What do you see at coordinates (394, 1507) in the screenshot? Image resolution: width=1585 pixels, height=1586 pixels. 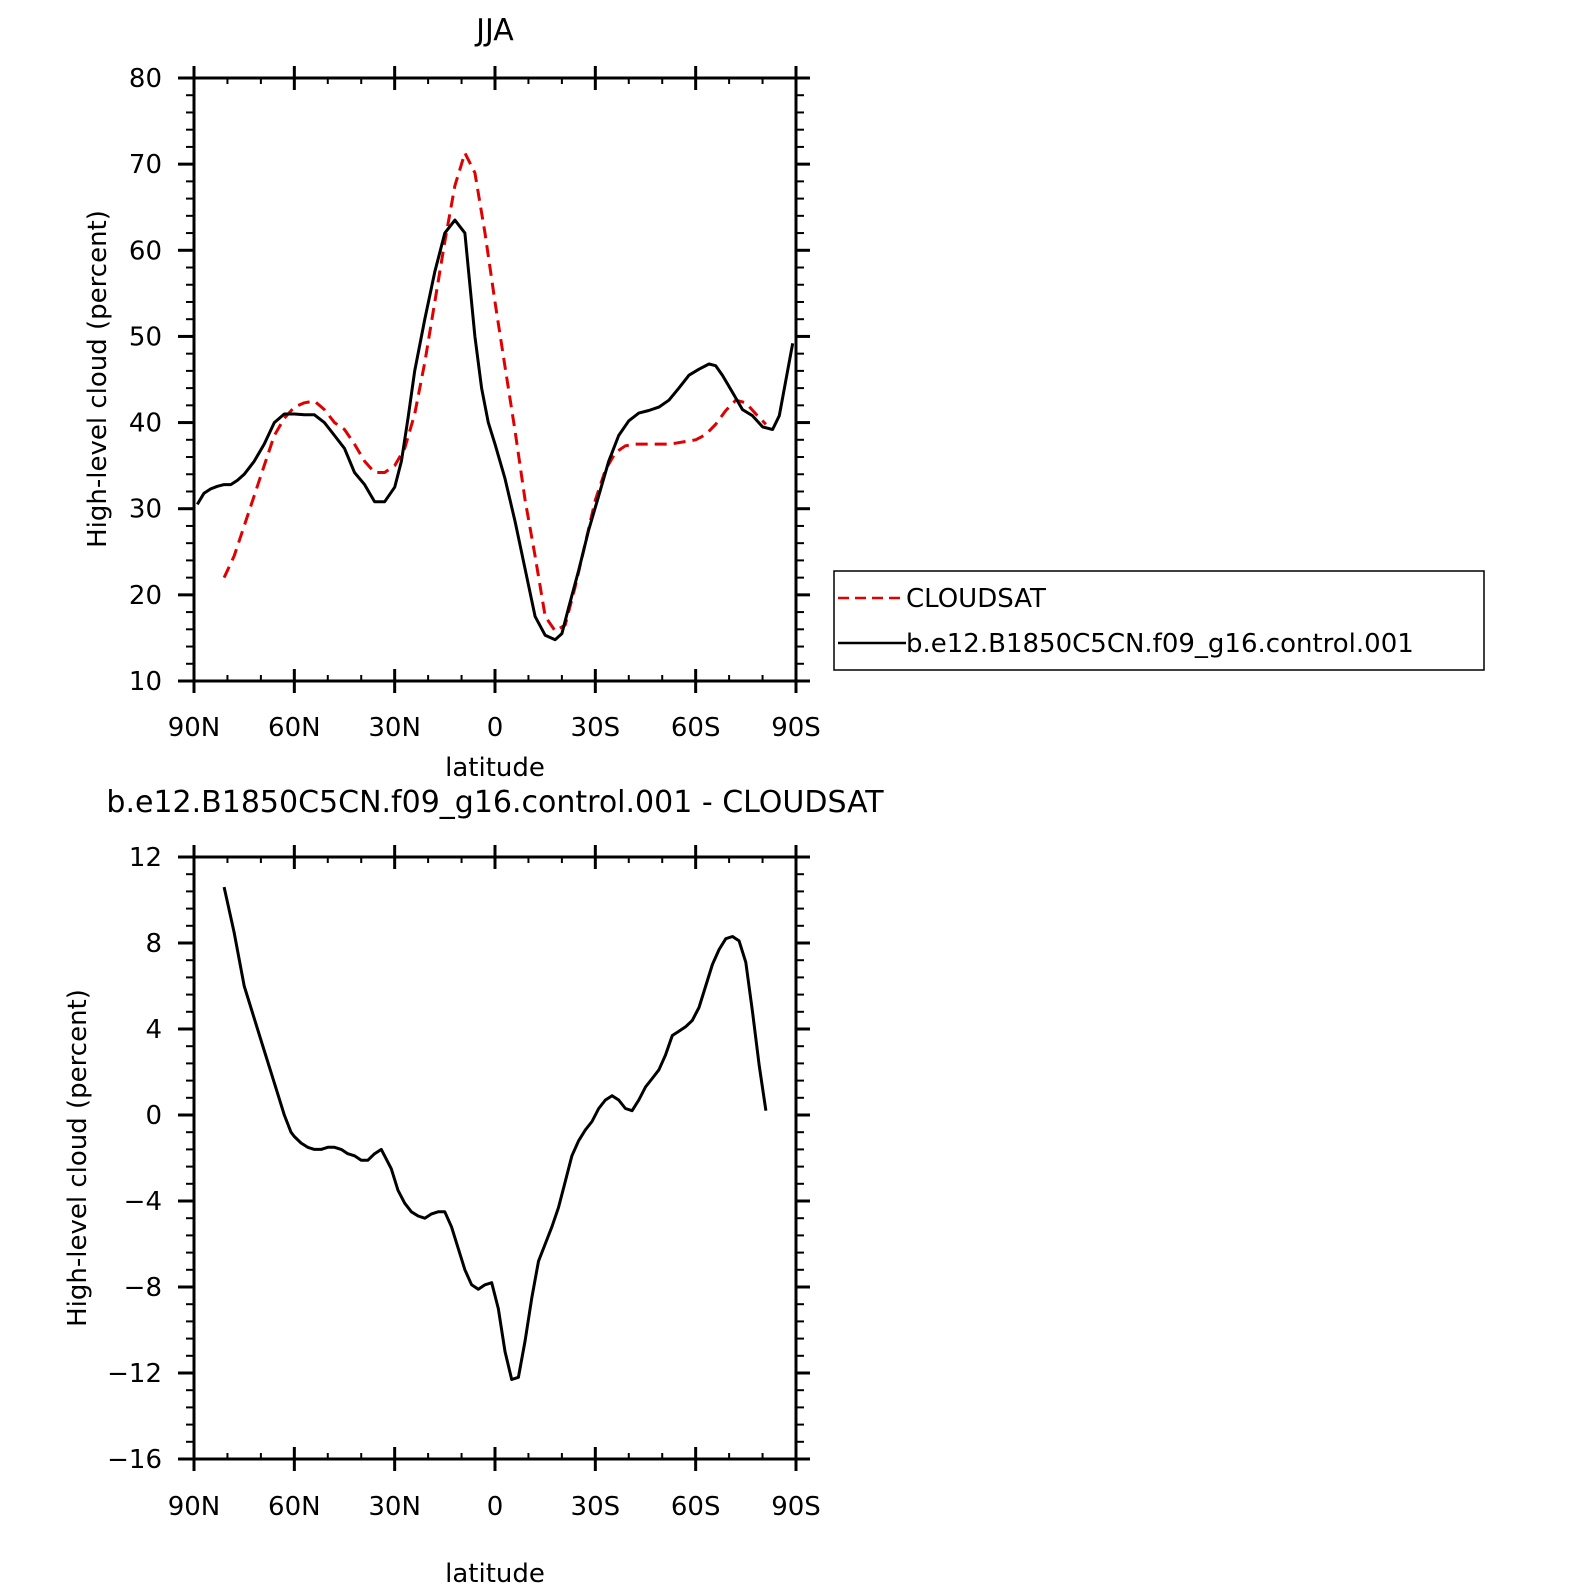 I see `bottom-plot-x-tick-label: 30N` at bounding box center [394, 1507].